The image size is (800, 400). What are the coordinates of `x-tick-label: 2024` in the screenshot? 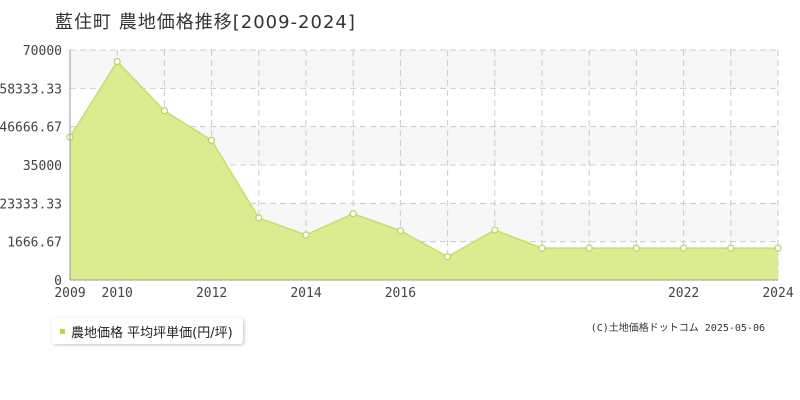 It's located at (777, 293).